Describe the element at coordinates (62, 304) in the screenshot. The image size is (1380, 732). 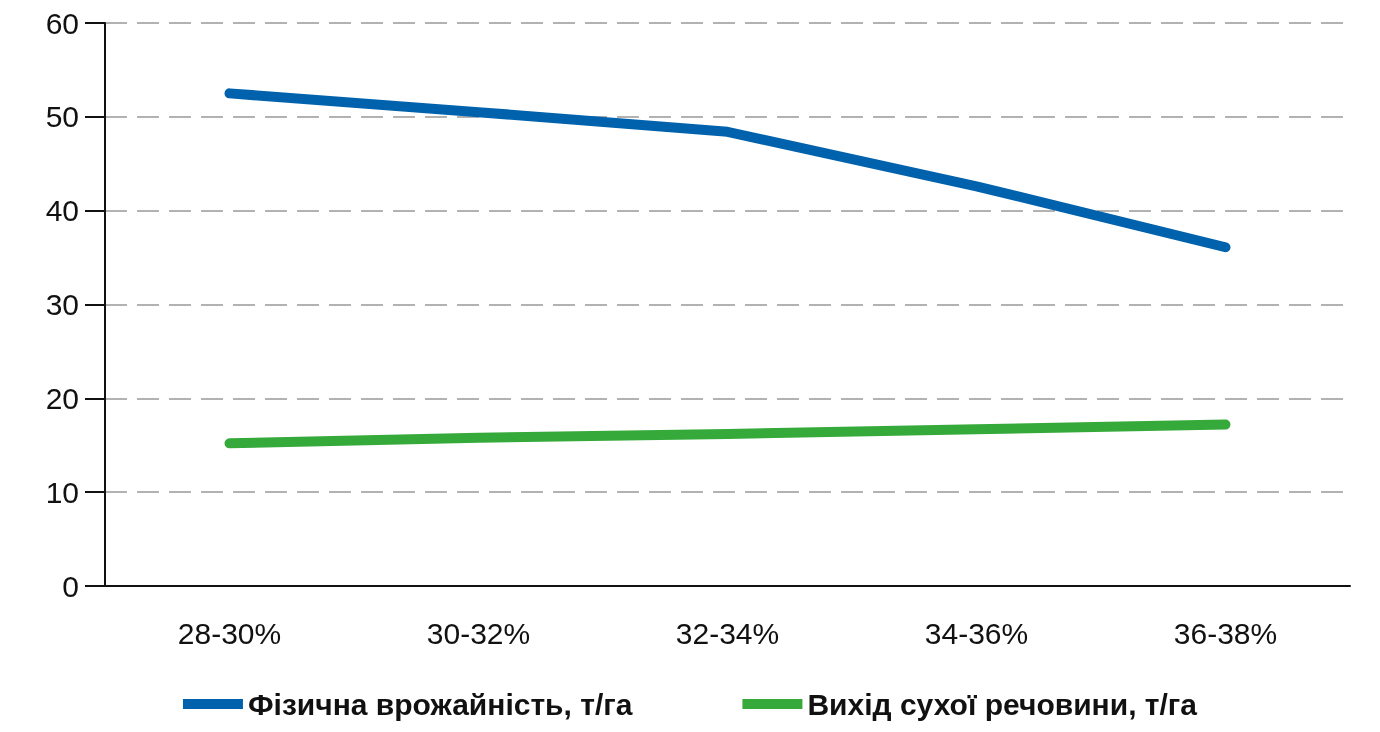
I see `y-tick-label: 30` at that location.